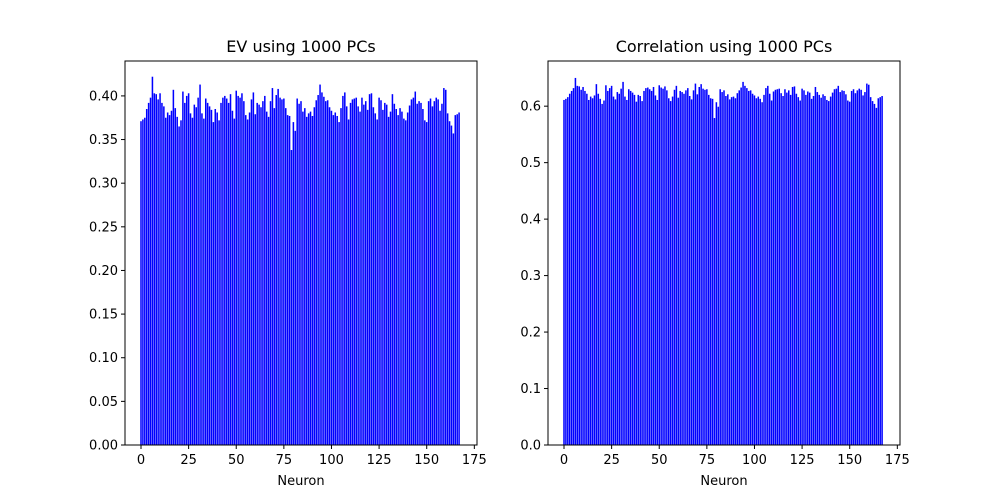 Image resolution: width=1000 pixels, height=504 pixels. What do you see at coordinates (103, 402) in the screenshot?
I see `y-tick-label: 0.05` at bounding box center [103, 402].